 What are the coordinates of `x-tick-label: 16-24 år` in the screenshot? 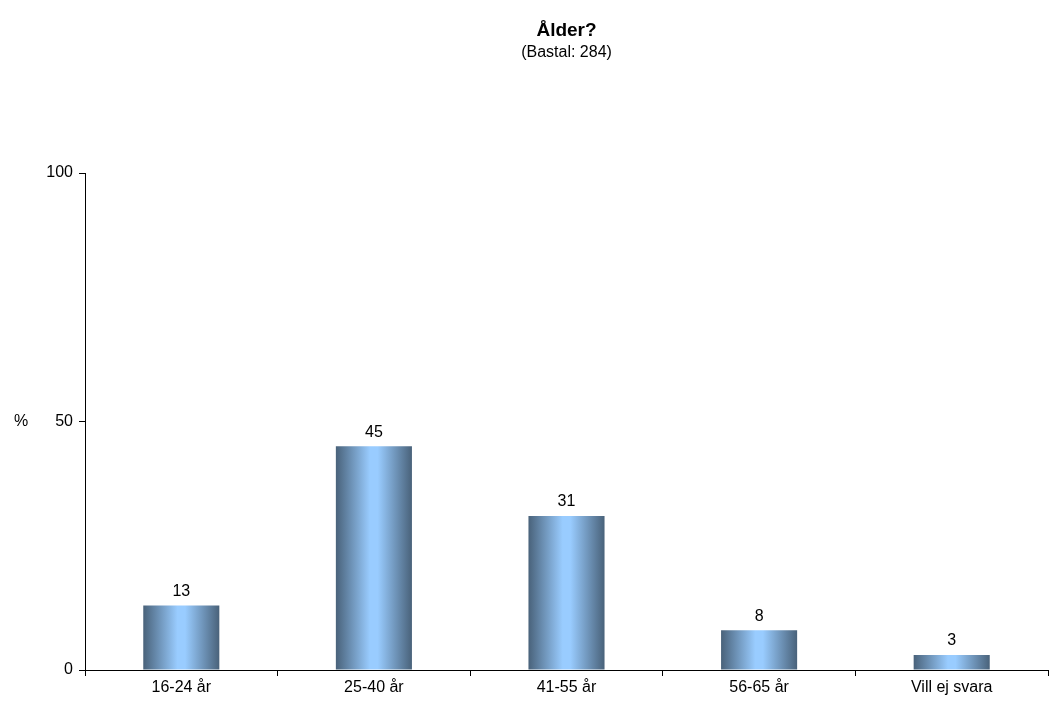 It's located at (181, 687).